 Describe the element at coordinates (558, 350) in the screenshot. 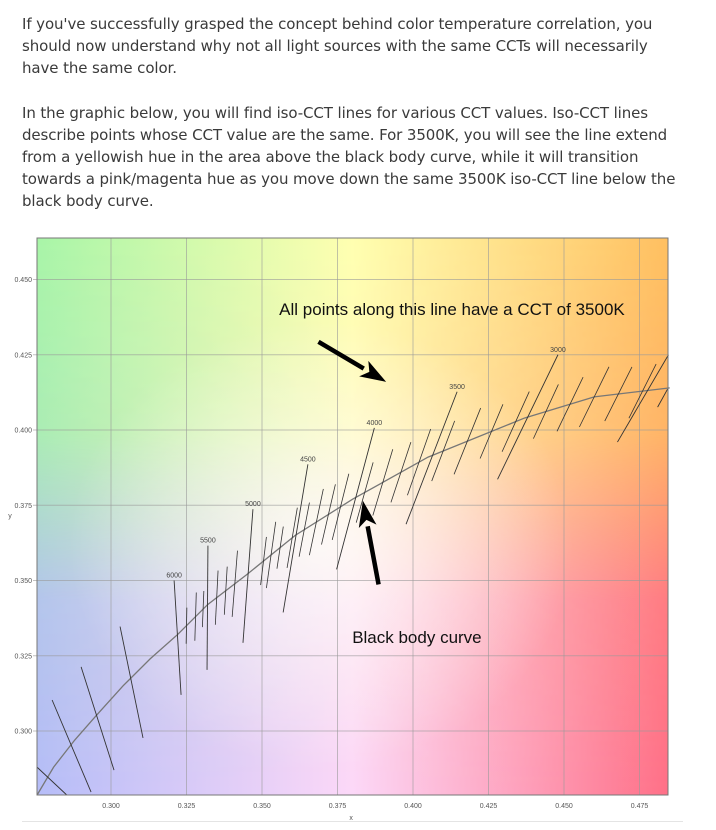

I see `iso-cct-label: 3000` at that location.